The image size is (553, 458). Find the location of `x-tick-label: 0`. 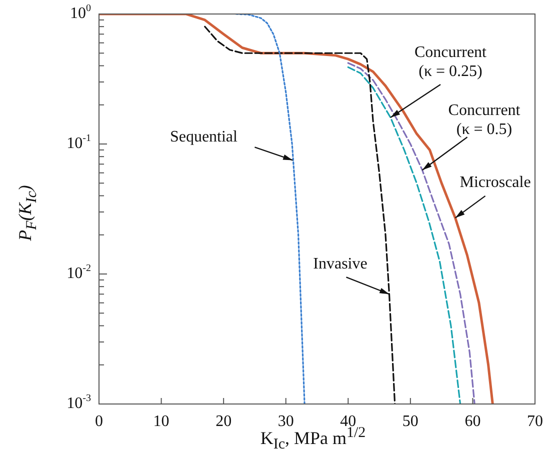

x-tick-label: 0 is located at coordinates (99, 421).